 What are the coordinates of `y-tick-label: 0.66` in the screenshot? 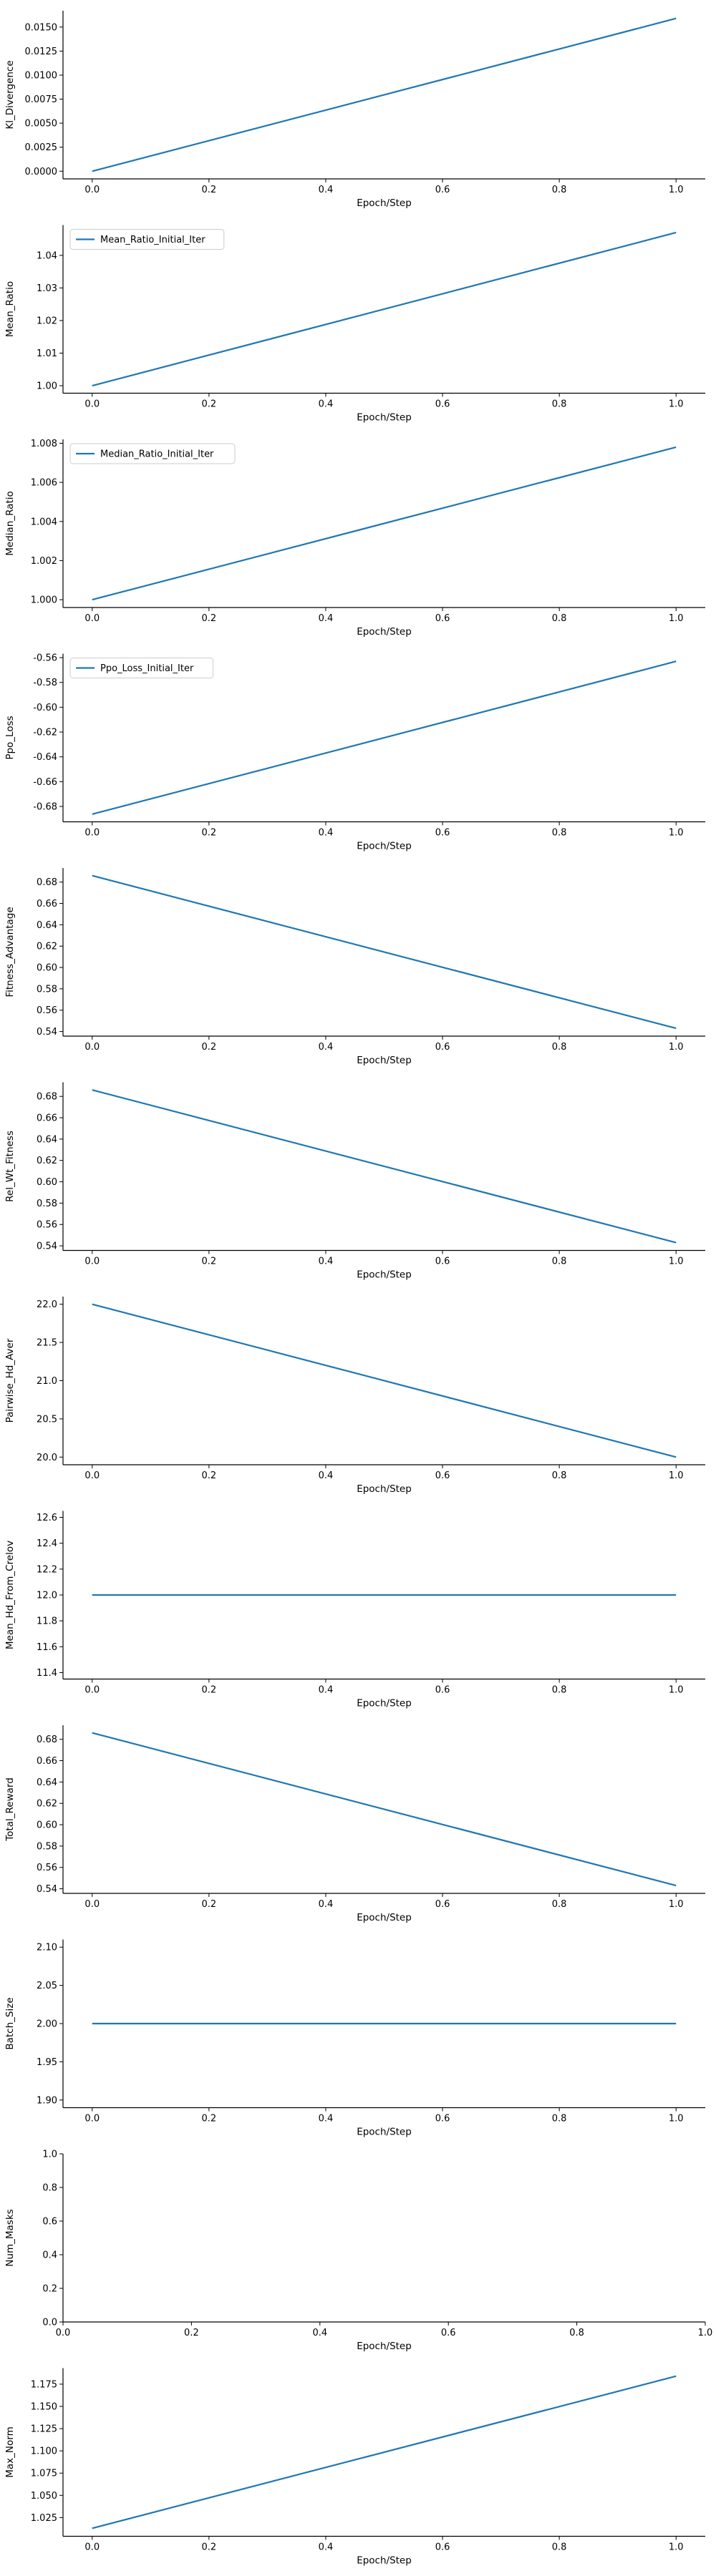 It's located at (47, 1761).